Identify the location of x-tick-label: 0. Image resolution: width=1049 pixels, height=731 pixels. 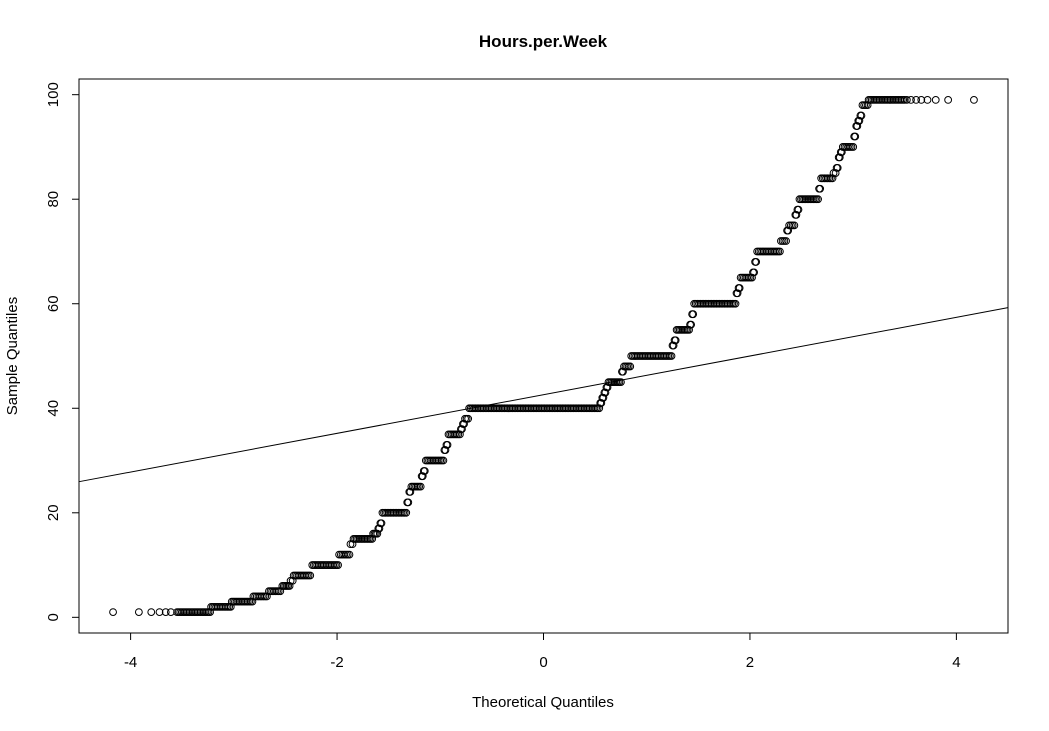
(543, 662).